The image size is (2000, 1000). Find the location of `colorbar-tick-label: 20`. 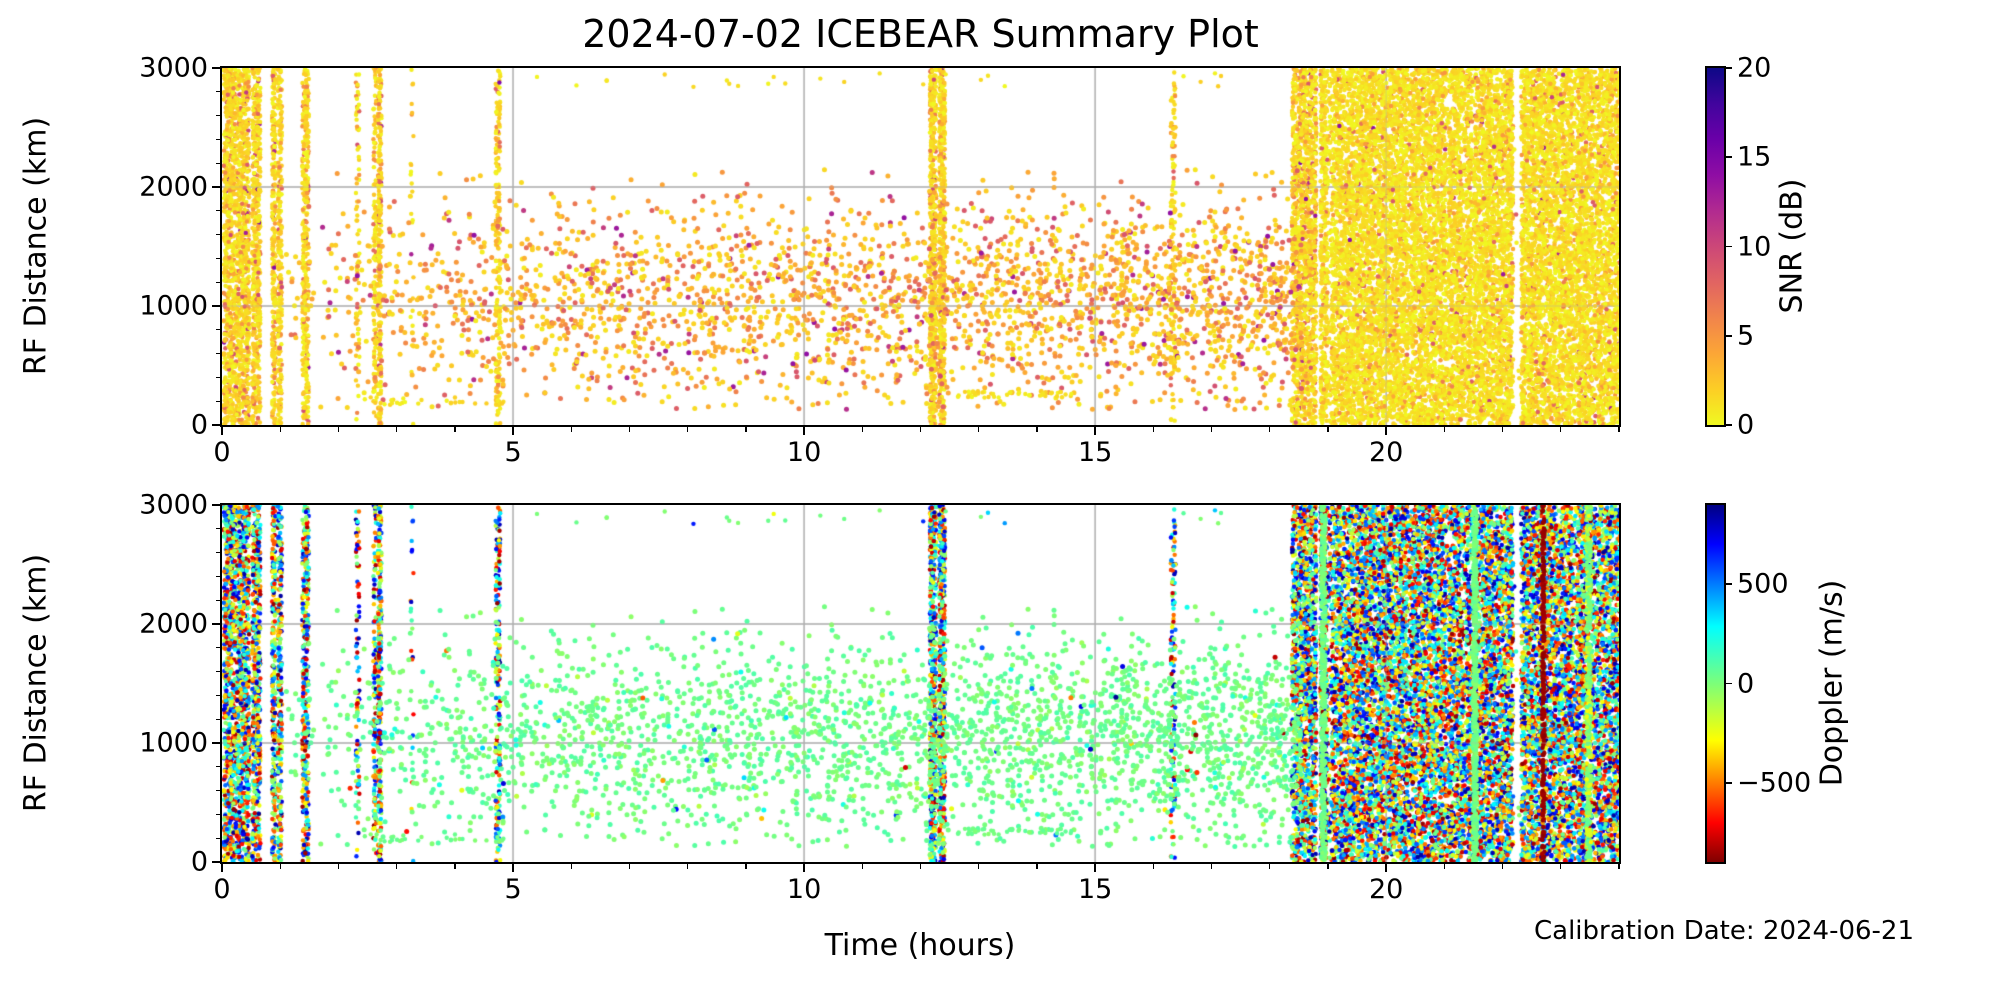

colorbar-tick-label: 20 is located at coordinates (1754, 68).